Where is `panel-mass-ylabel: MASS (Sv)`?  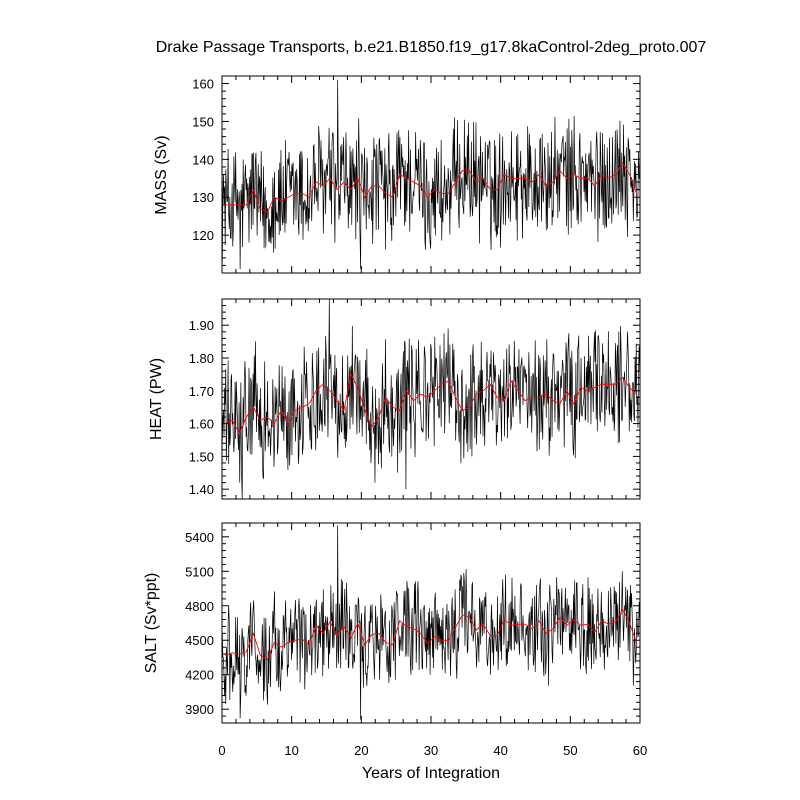
panel-mass-ylabel: MASS (Sv) is located at coordinates (161, 174).